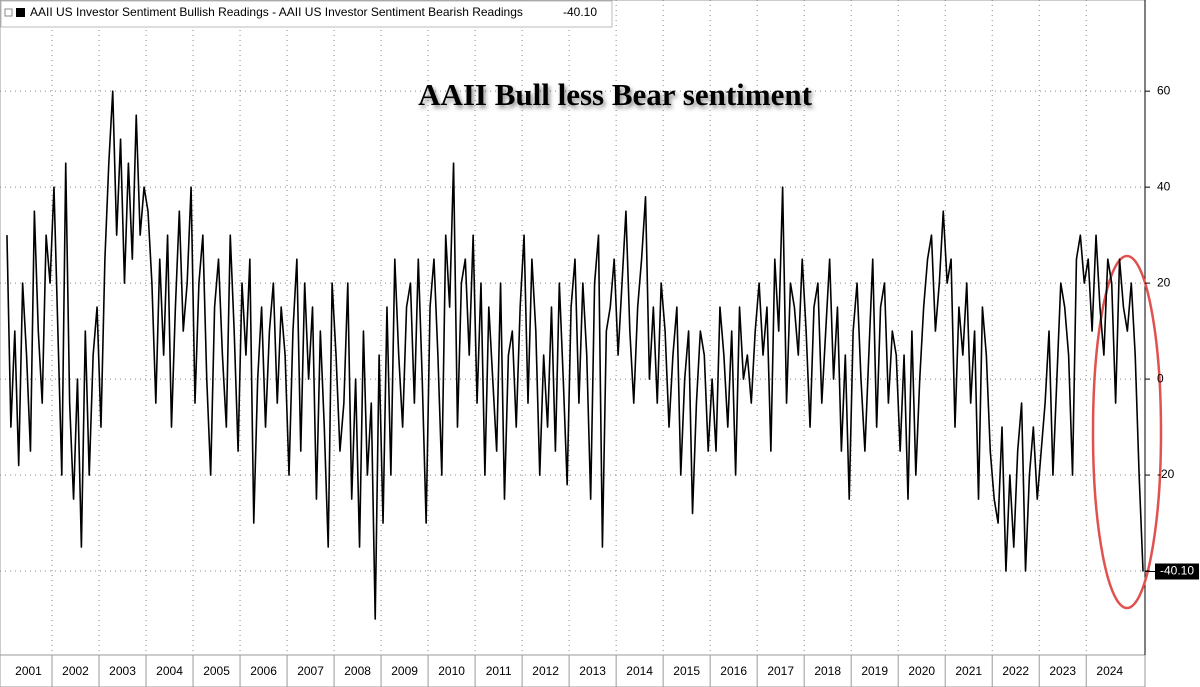 Image resolution: width=1200 pixels, height=687 pixels. What do you see at coordinates (1109, 671) in the screenshot?
I see `x-tick-label: 2024` at bounding box center [1109, 671].